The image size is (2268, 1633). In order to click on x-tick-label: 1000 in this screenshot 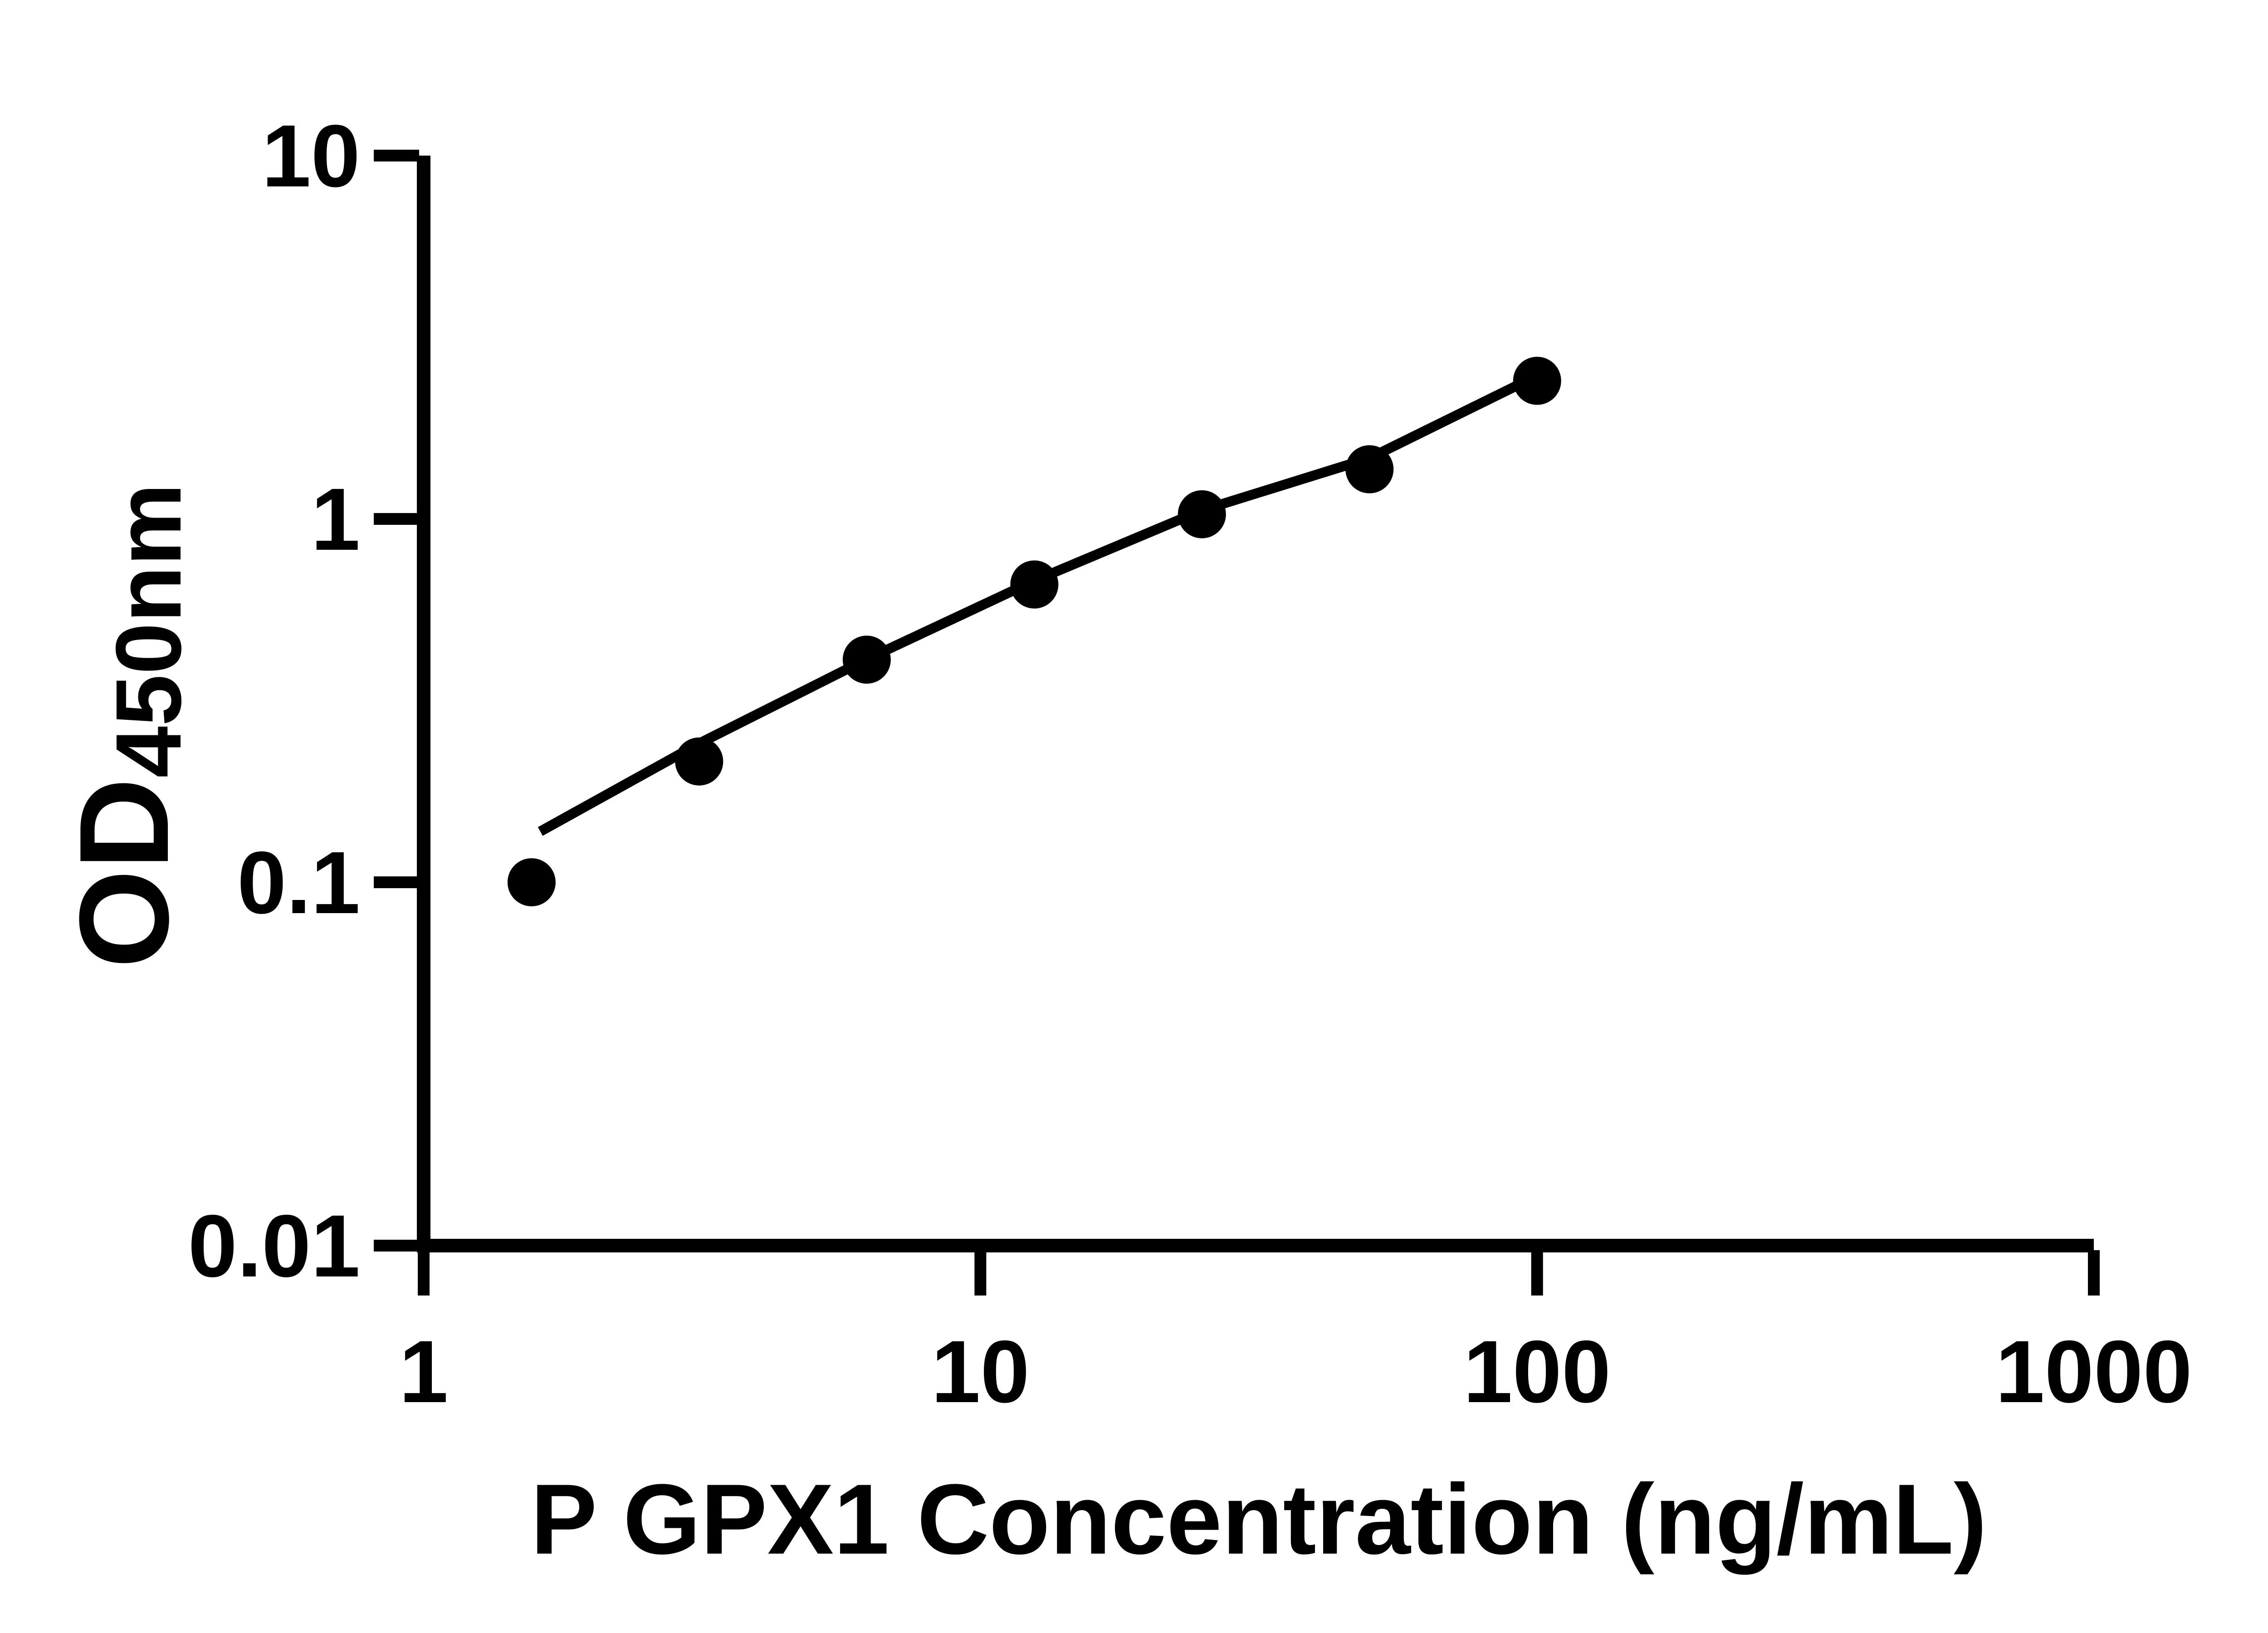, I will do `click(2094, 1371)`.